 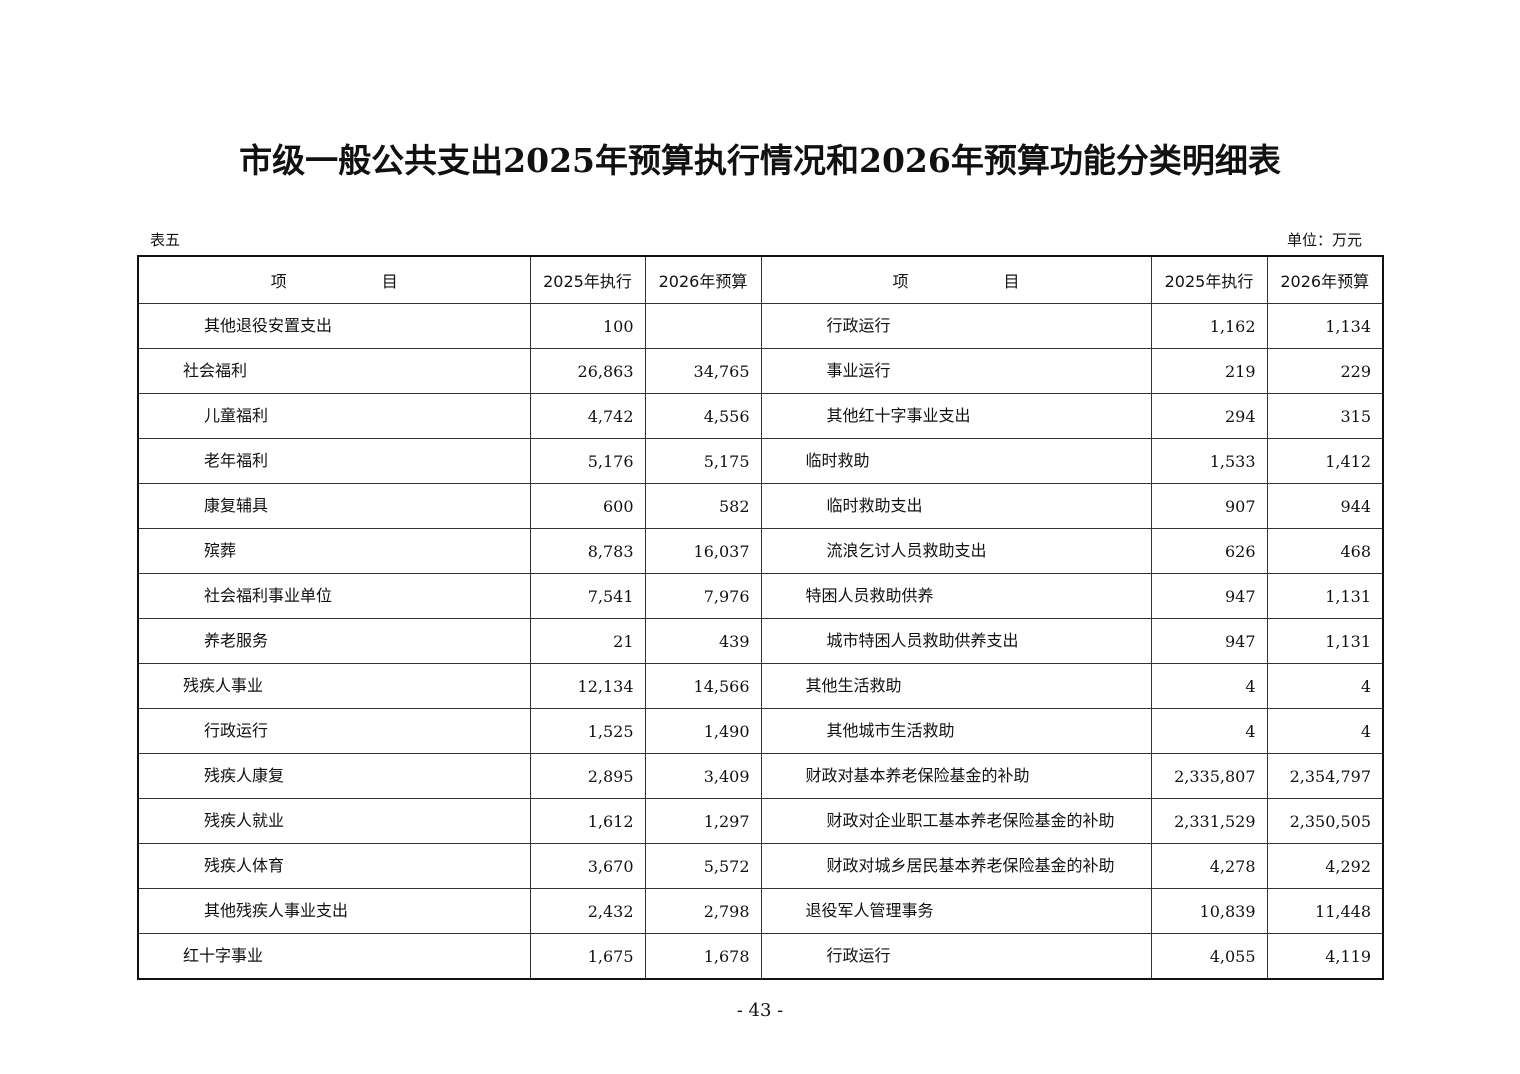 What do you see at coordinates (956, 461) in the screenshot?
I see `right-item-name: 临时救助` at bounding box center [956, 461].